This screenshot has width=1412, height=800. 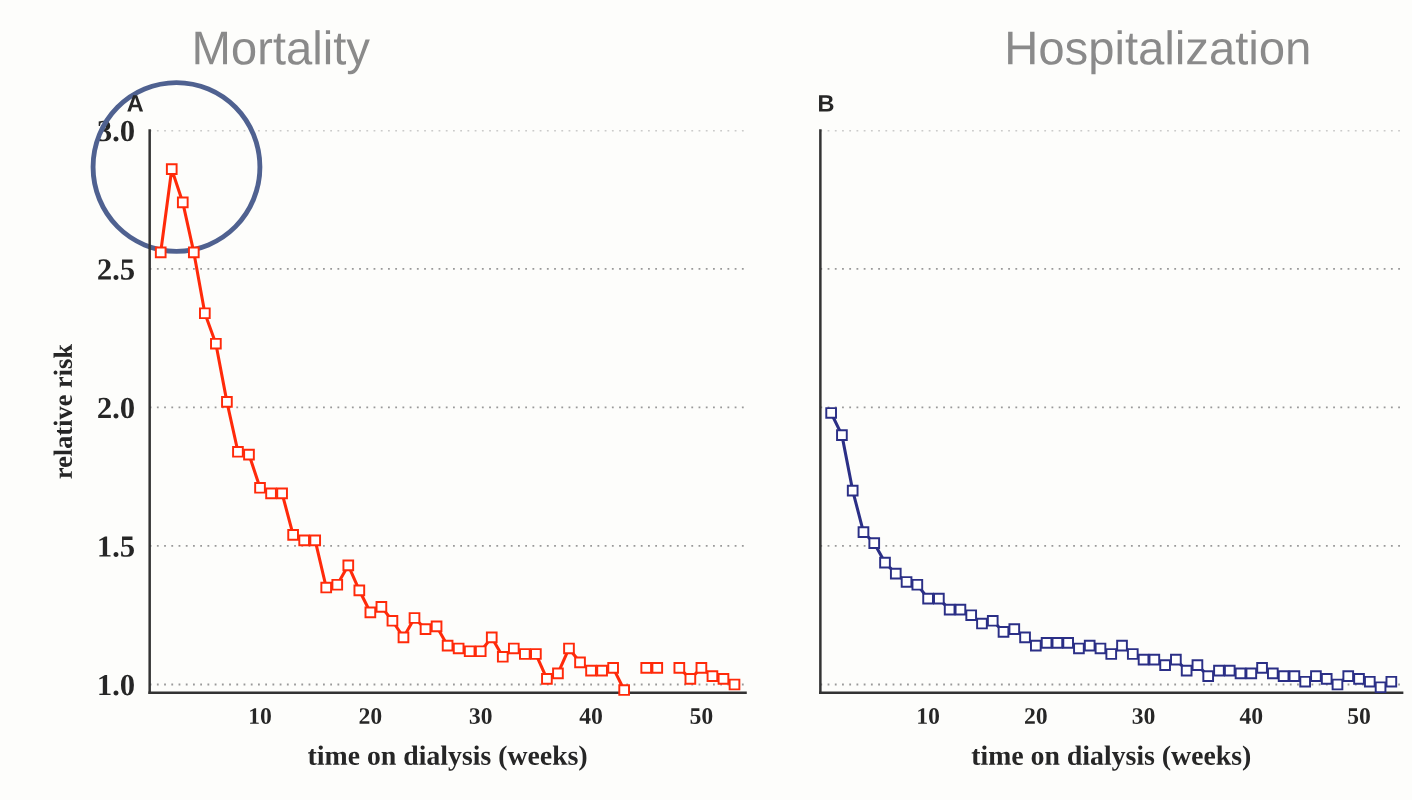 I want to click on chart-title: Hospitalization, so click(x=1158, y=52).